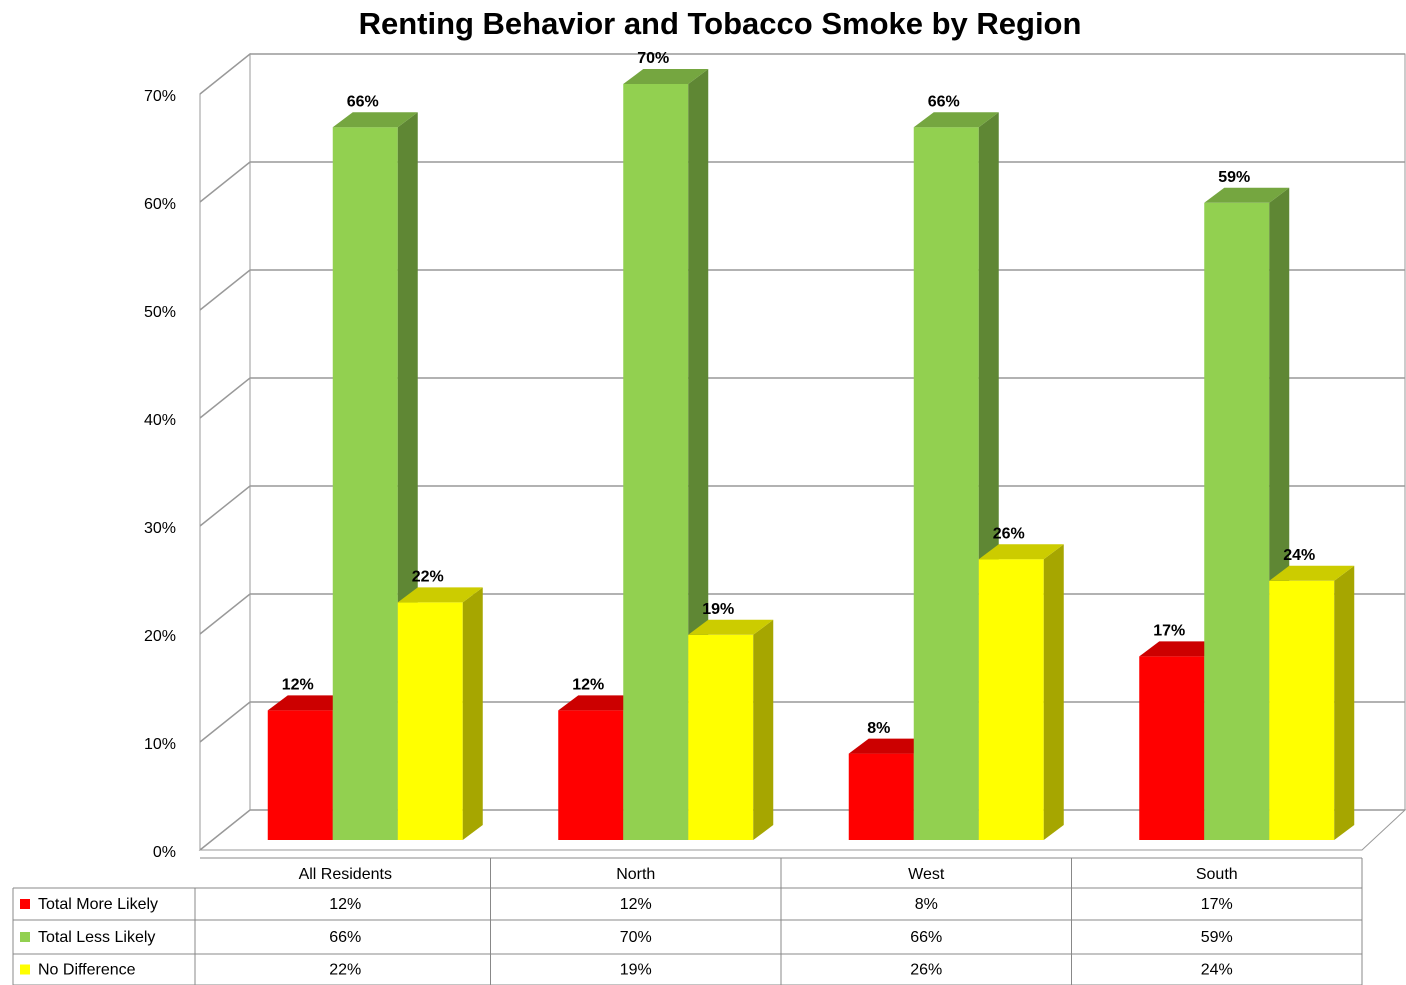  Describe the element at coordinates (428, 577) in the screenshot. I see `data-label: 22%` at that location.